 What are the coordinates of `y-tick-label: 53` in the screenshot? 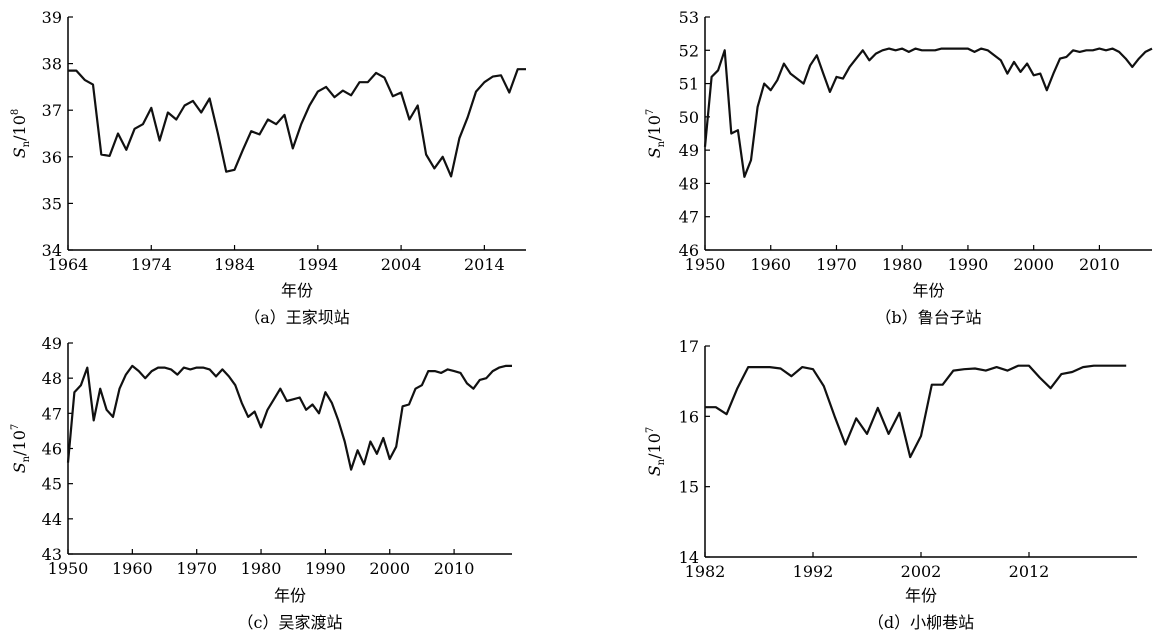 It's located at (689, 17).